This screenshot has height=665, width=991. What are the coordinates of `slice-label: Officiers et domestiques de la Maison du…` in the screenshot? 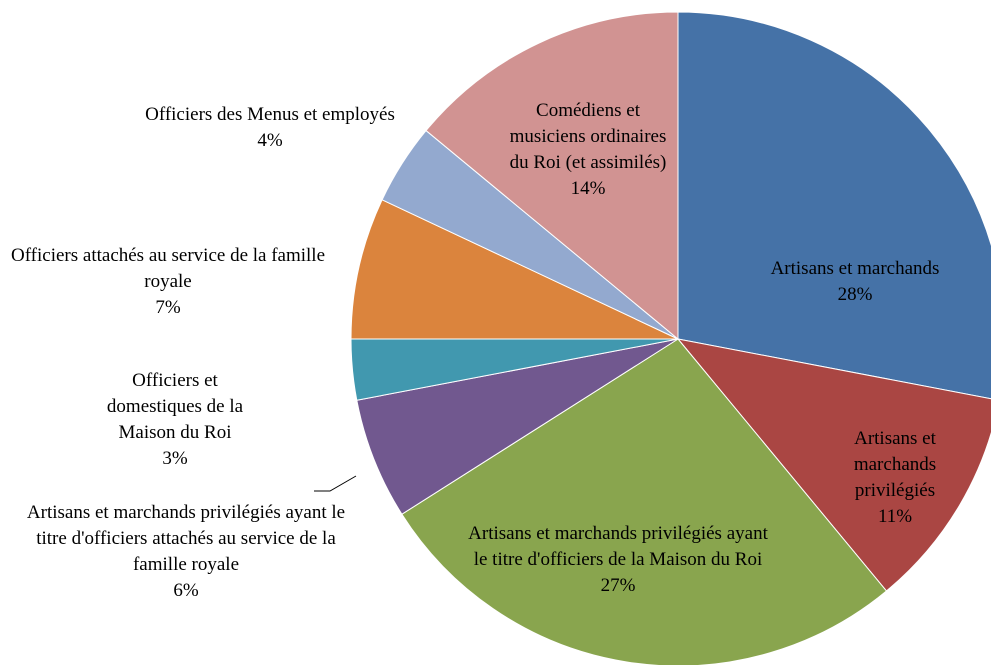 It's located at (175, 420).